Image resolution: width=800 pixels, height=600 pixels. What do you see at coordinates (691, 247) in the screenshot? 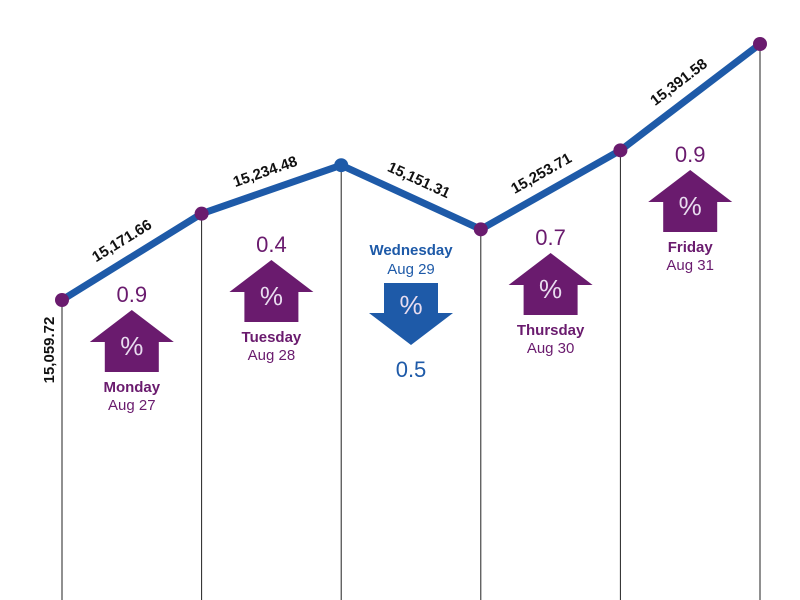
I see `day-name: Friday` at bounding box center [691, 247].